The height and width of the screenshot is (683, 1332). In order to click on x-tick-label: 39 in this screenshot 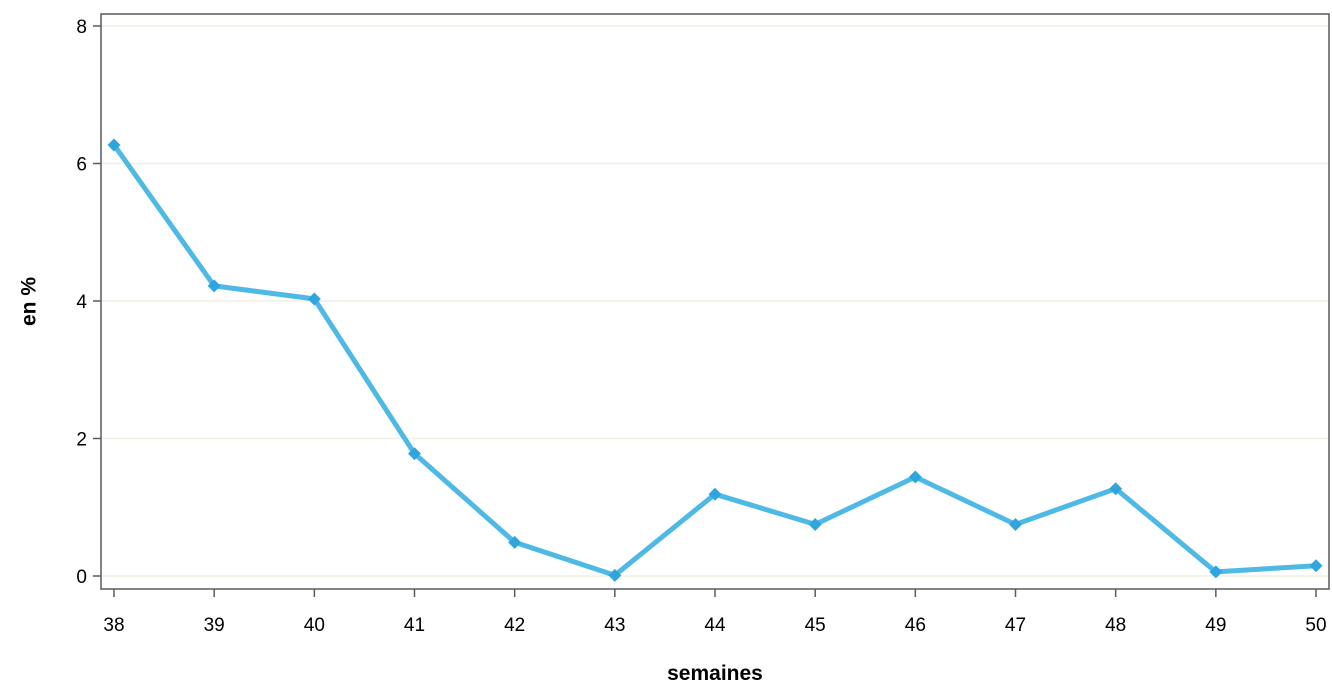, I will do `click(214, 625)`.